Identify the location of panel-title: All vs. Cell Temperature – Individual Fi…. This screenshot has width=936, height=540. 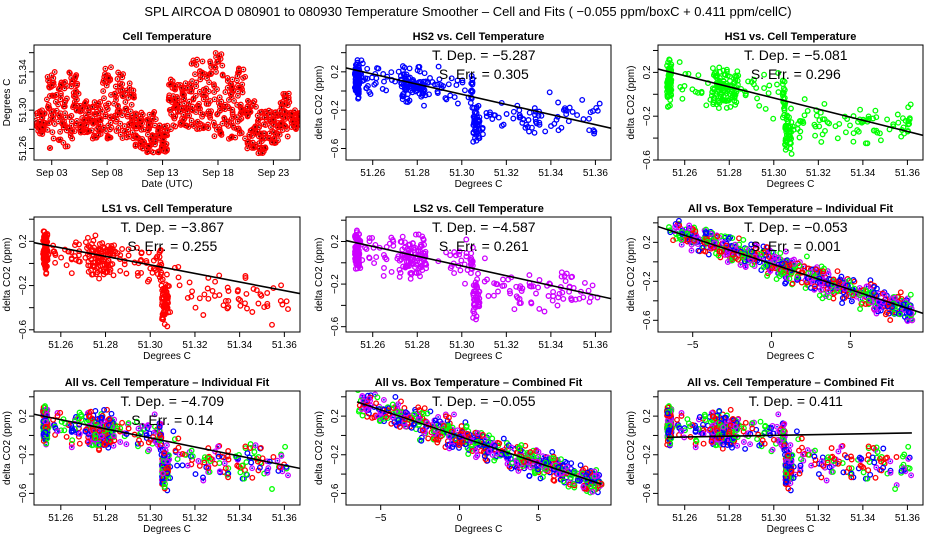
(167, 383).